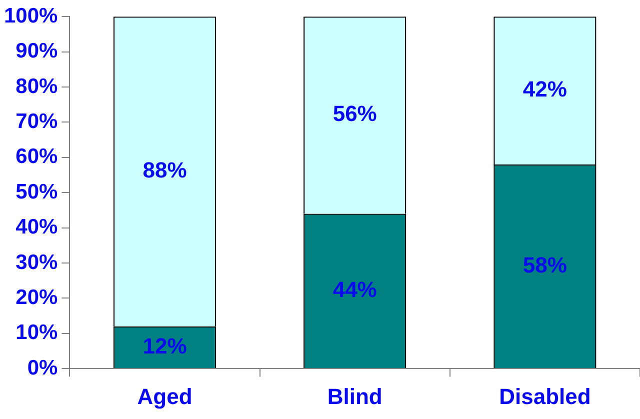 Image resolution: width=640 pixels, height=419 pixels. What do you see at coordinates (37, 86) in the screenshot?
I see `y-tick-label: 80%` at bounding box center [37, 86].